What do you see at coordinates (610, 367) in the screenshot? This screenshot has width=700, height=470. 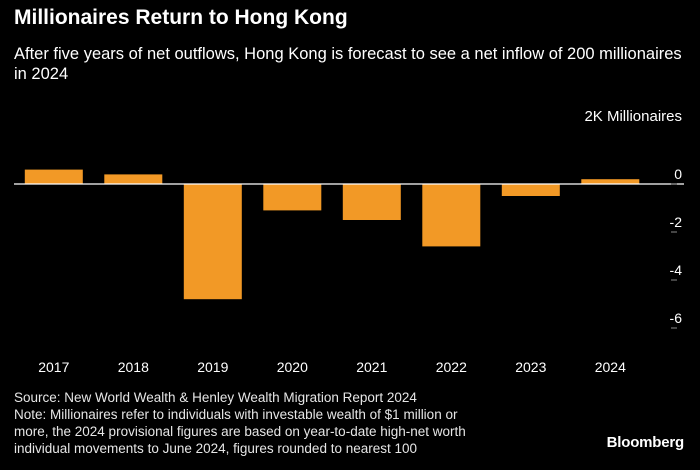 I see `x-tick-label: 2024` at bounding box center [610, 367].